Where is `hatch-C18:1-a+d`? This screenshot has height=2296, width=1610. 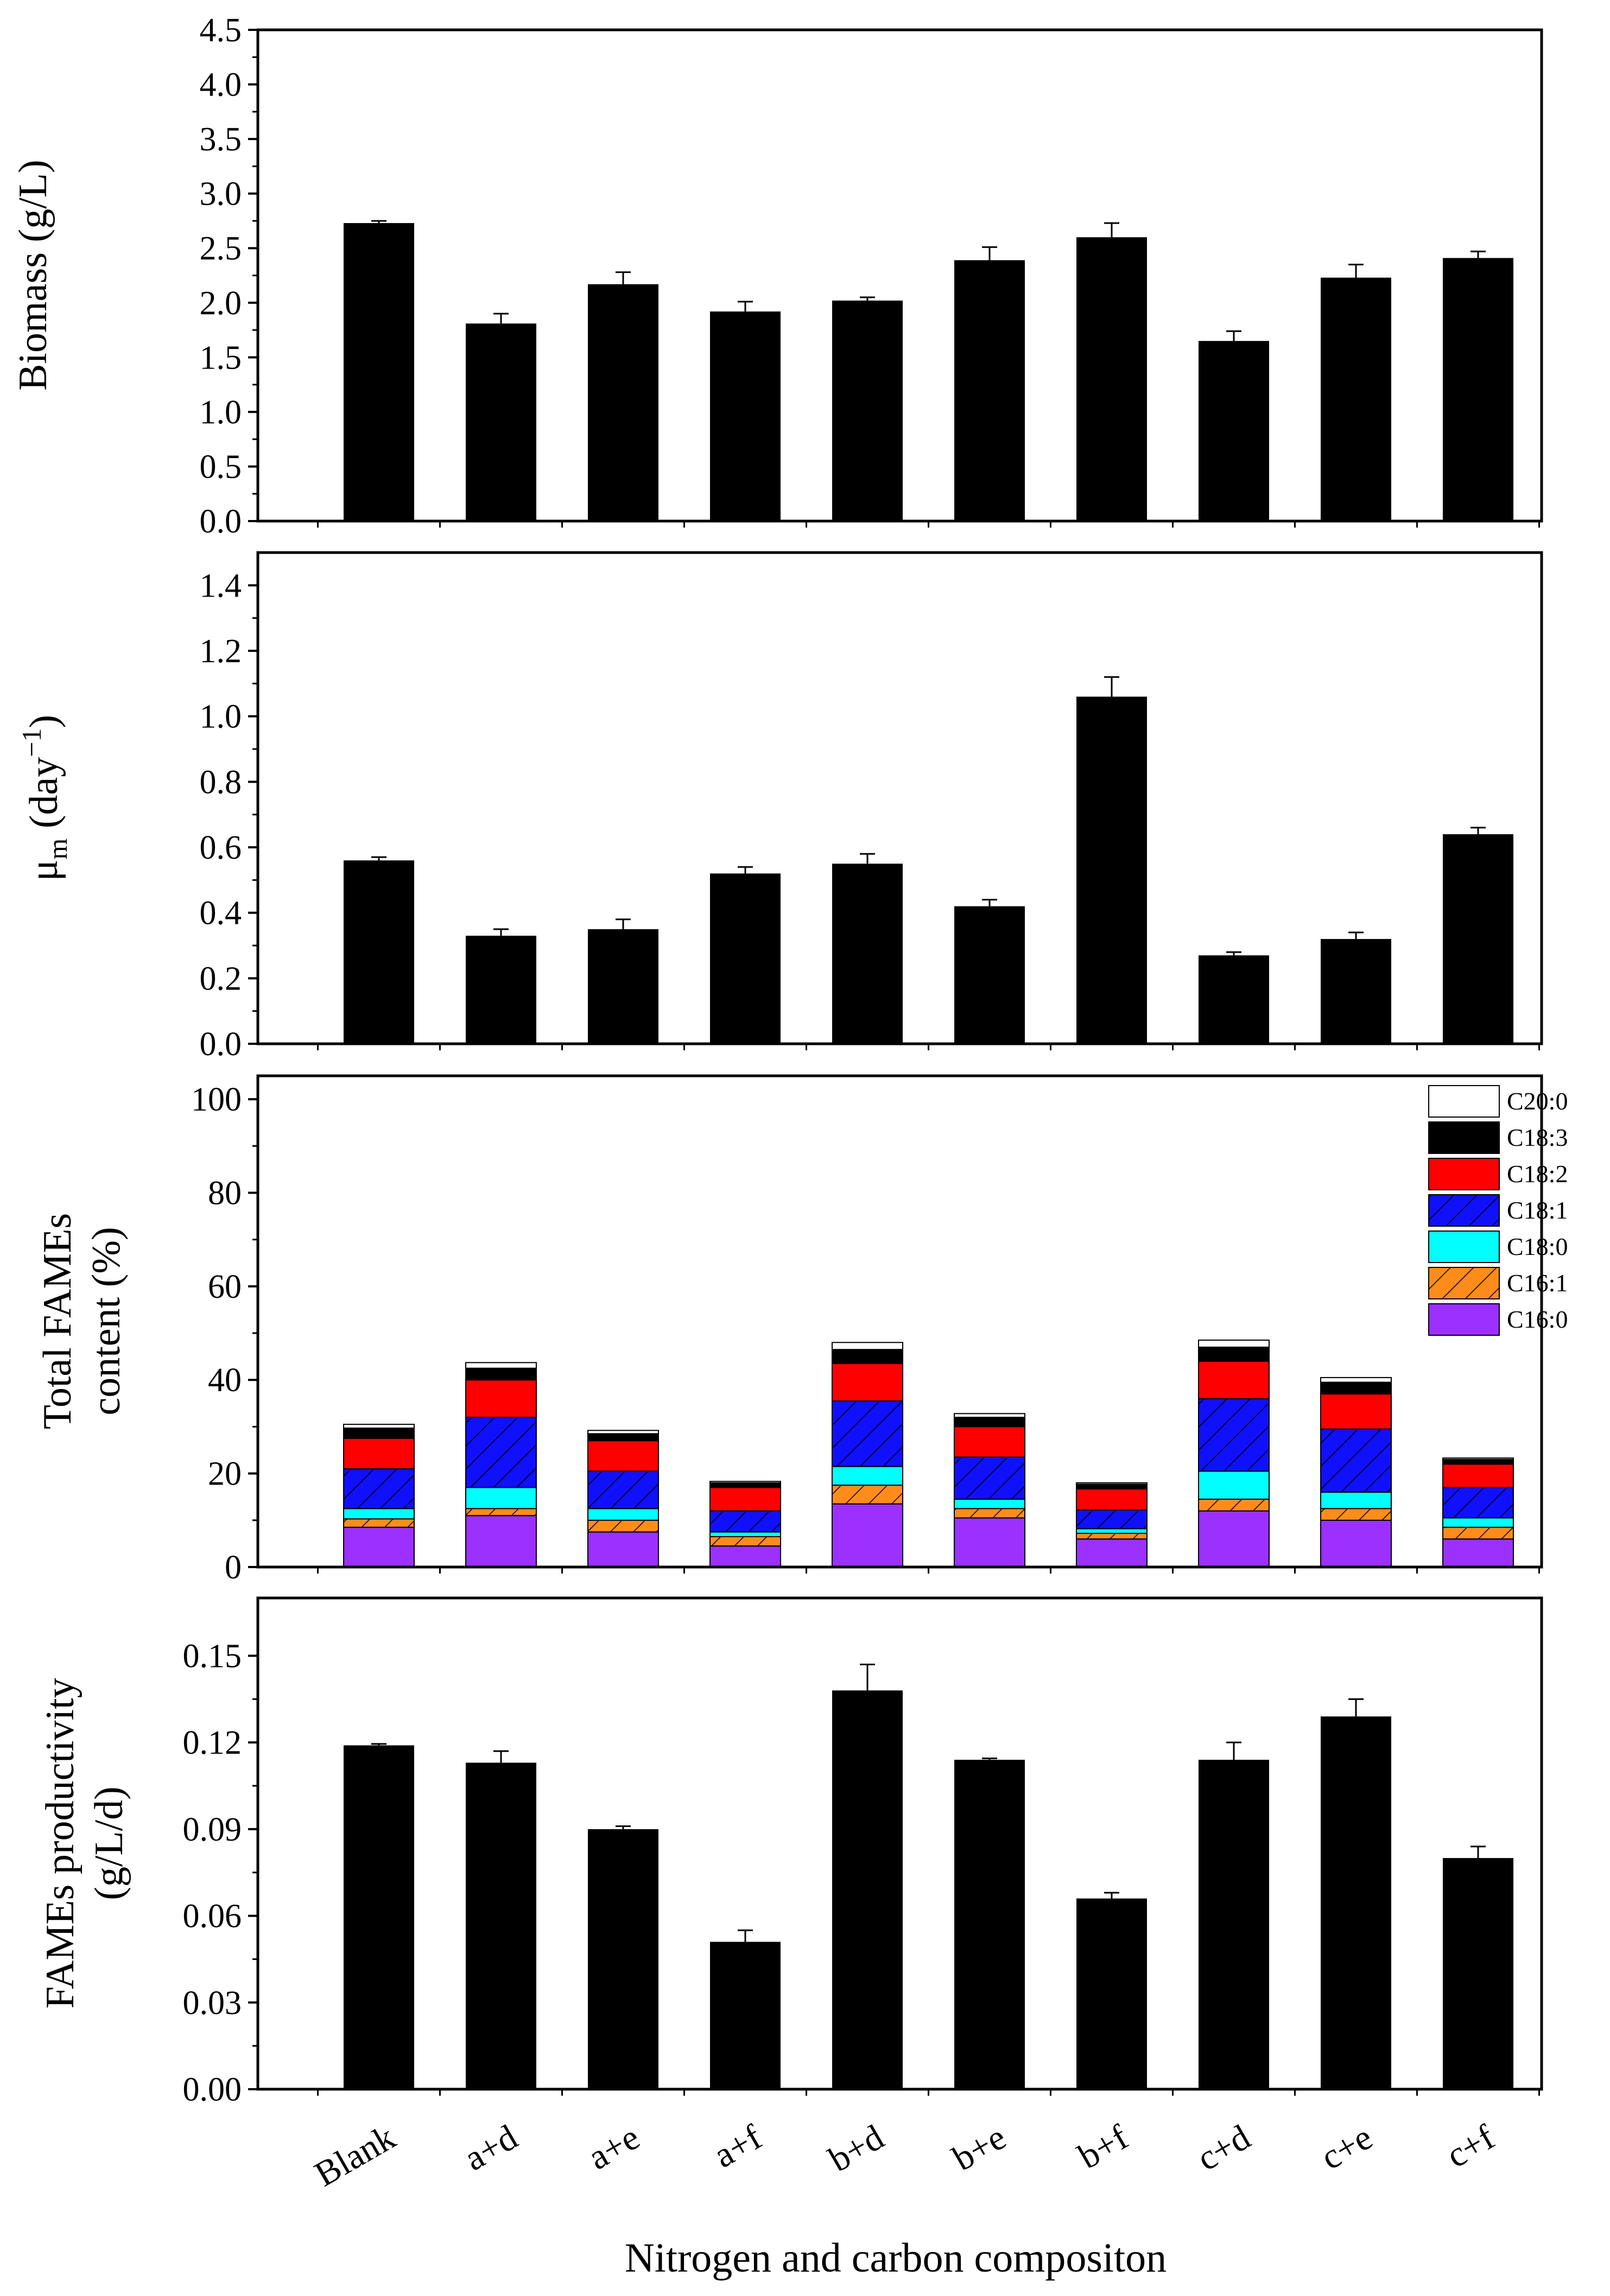
hatch-C18:1-a+d is located at coordinates (501, 1452).